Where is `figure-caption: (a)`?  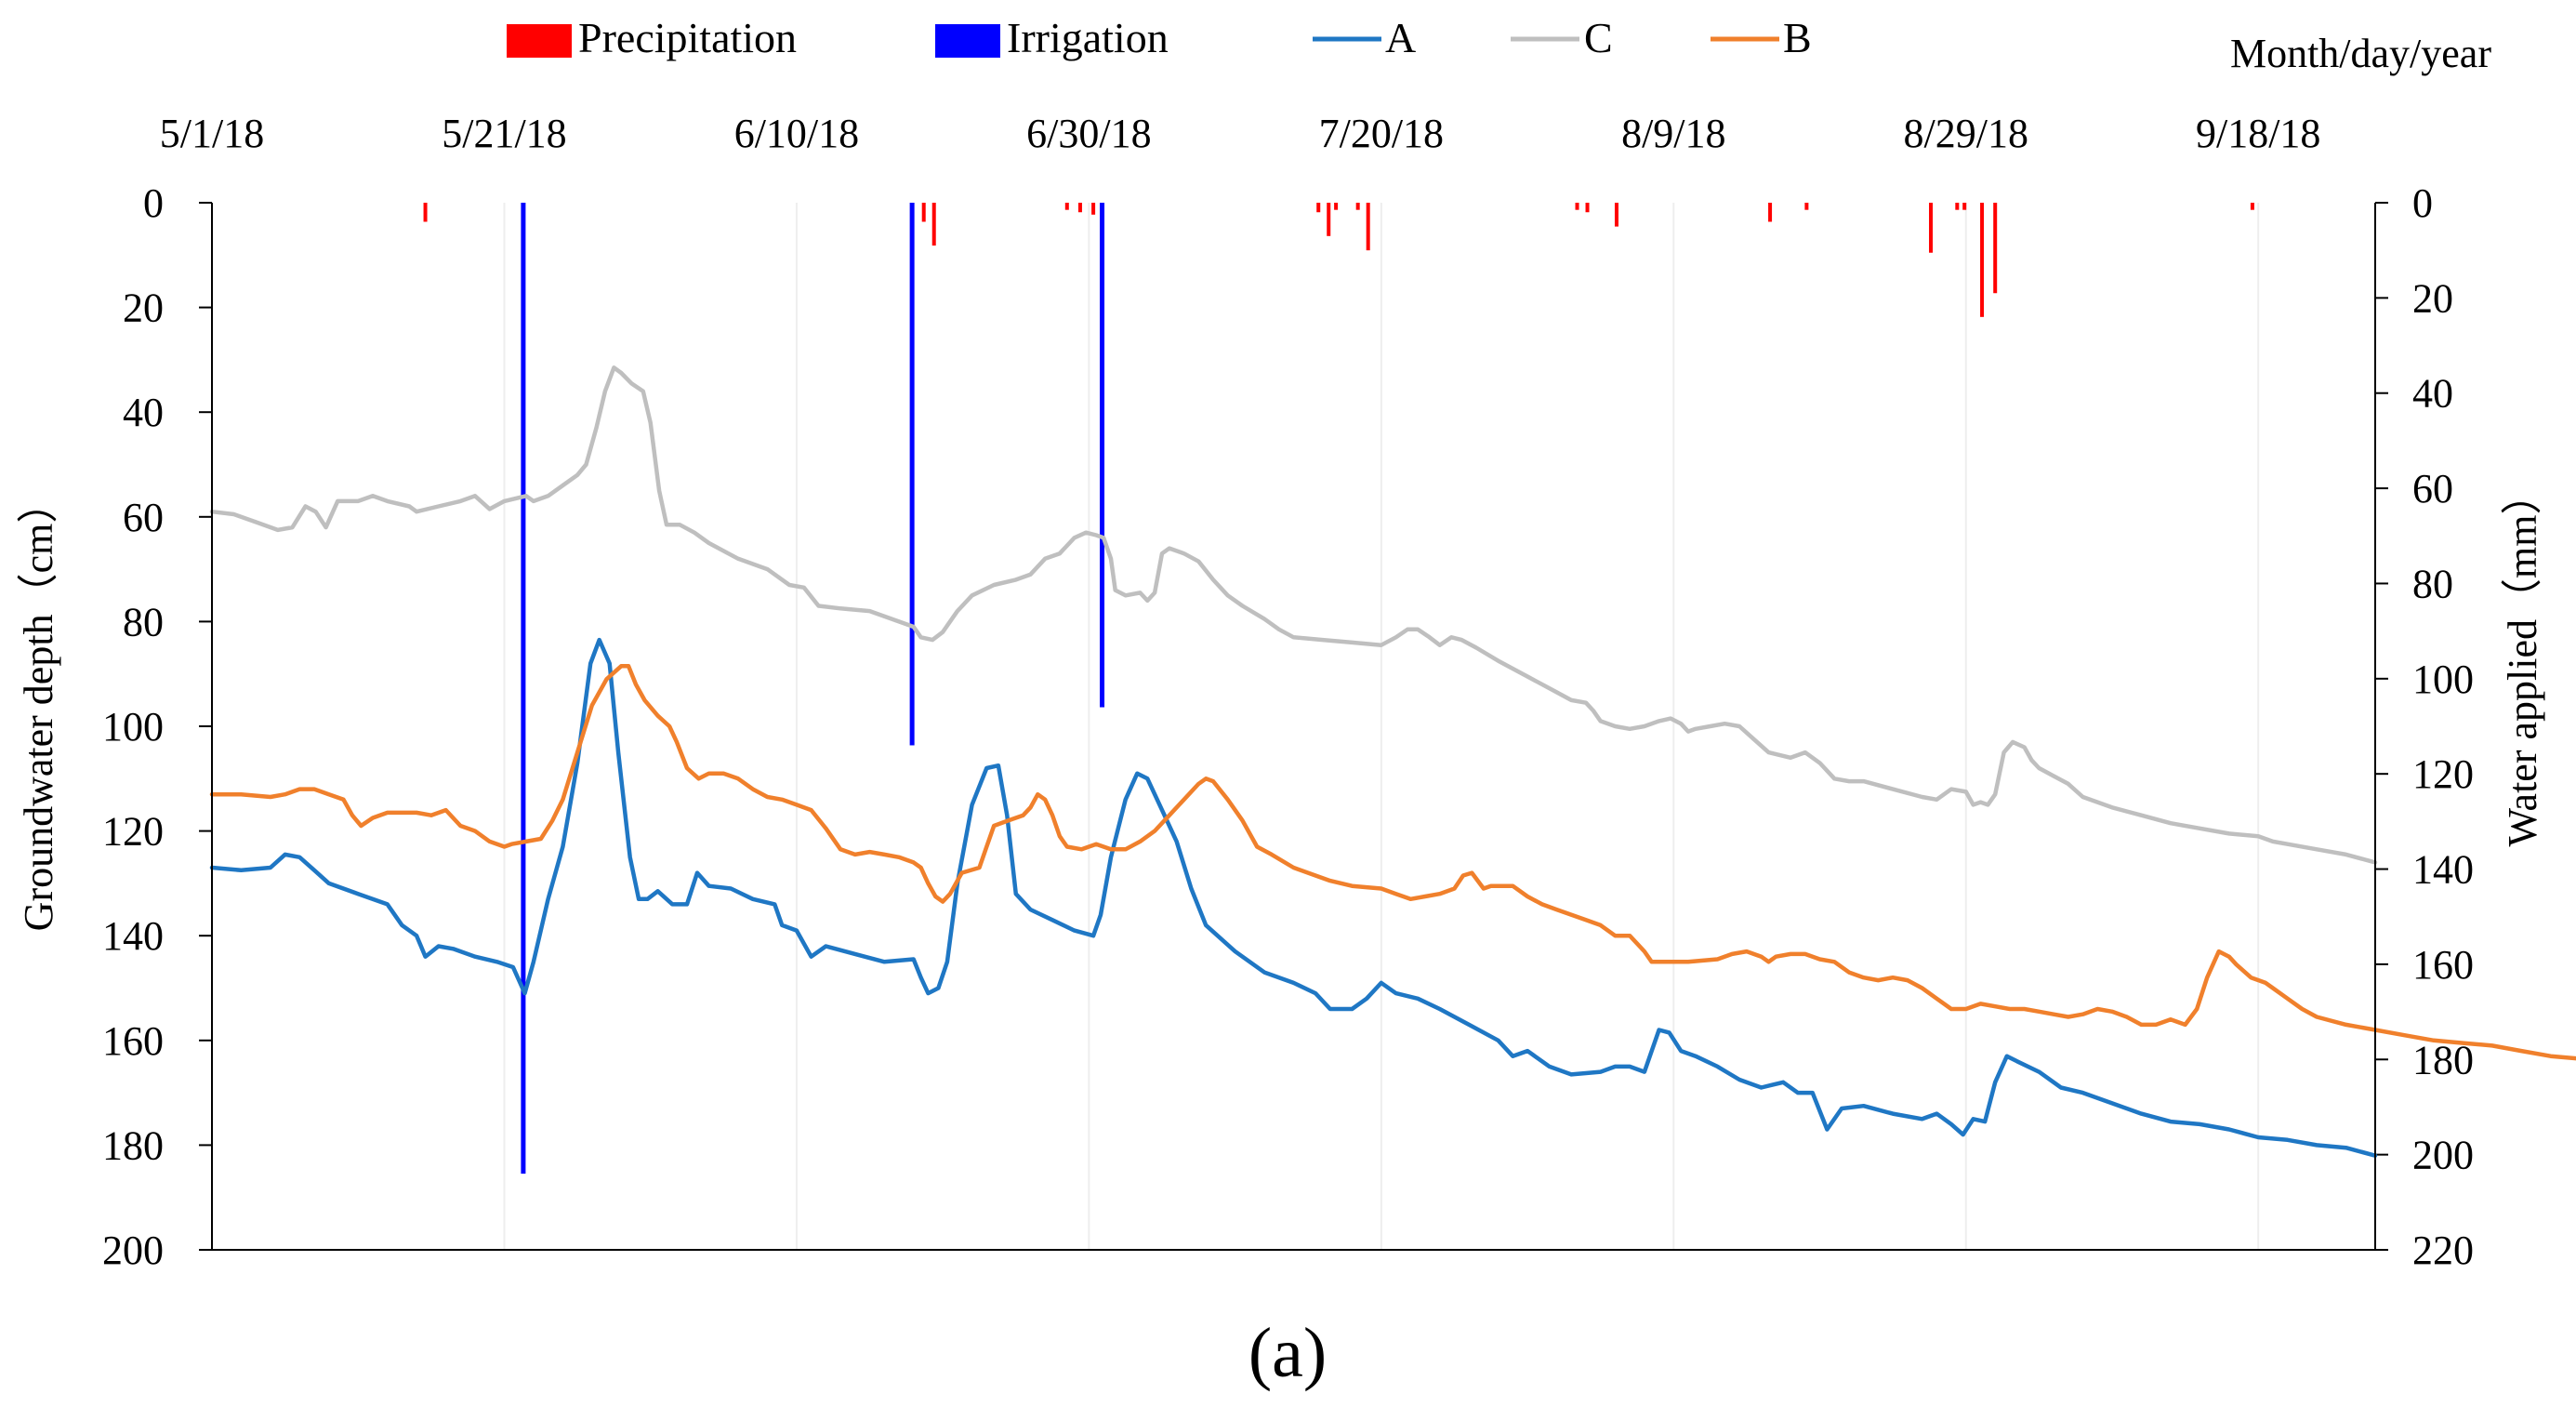
figure-caption: (a) is located at coordinates (1287, 1353).